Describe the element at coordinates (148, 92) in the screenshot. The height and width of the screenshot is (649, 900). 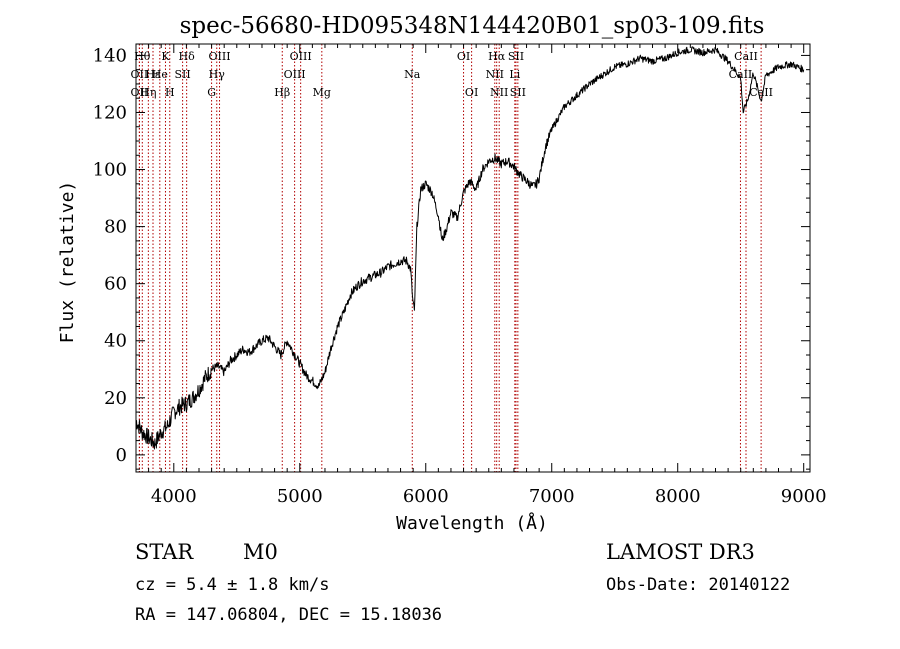
I see `line-marker-label: Hη` at that location.